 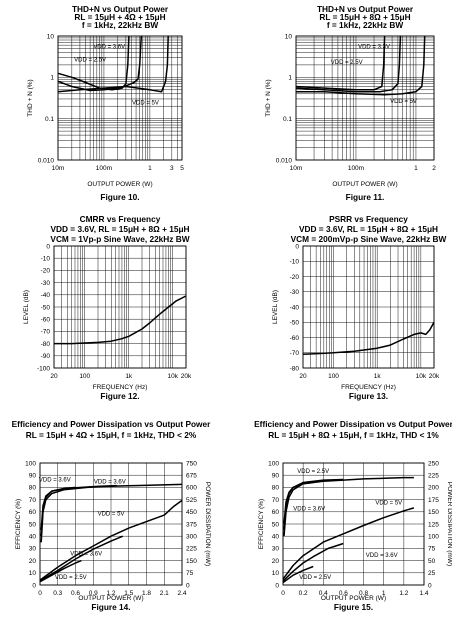 I want to click on y-axis-label: LEVEL (dB), so click(x=275, y=307).